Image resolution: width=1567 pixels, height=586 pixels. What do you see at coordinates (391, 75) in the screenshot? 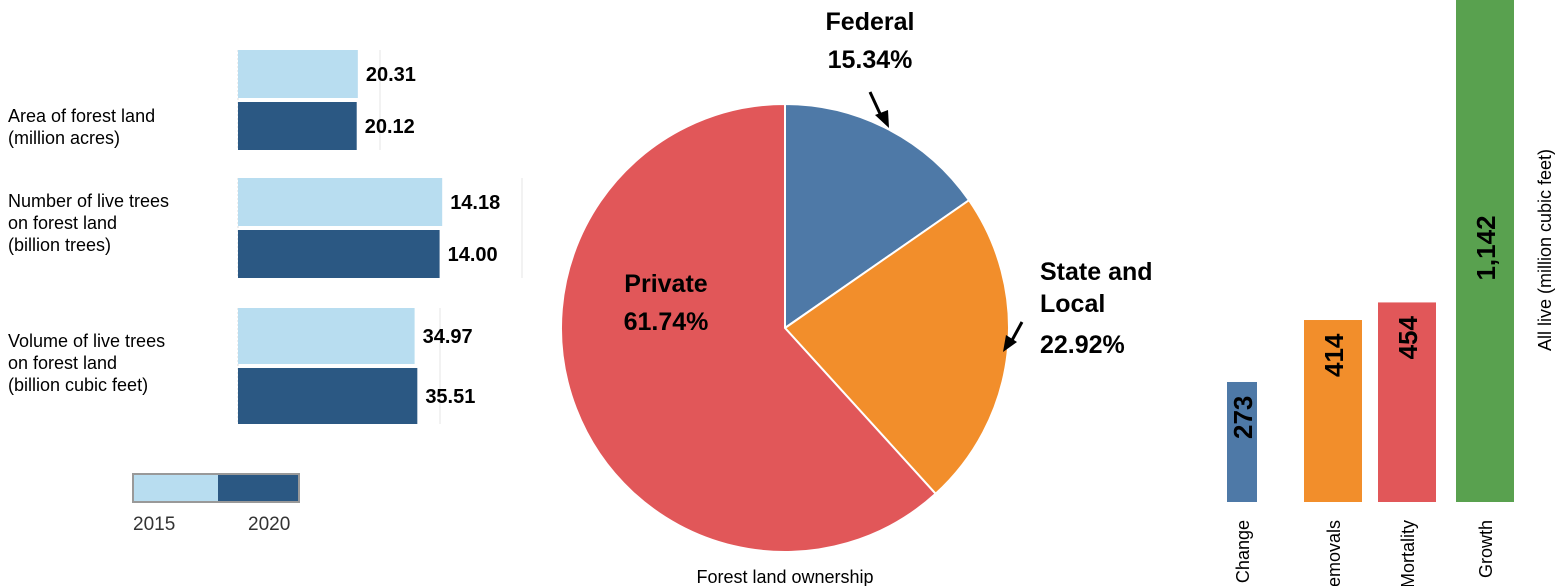
I see `bar-value-label: 20.31` at bounding box center [391, 75].